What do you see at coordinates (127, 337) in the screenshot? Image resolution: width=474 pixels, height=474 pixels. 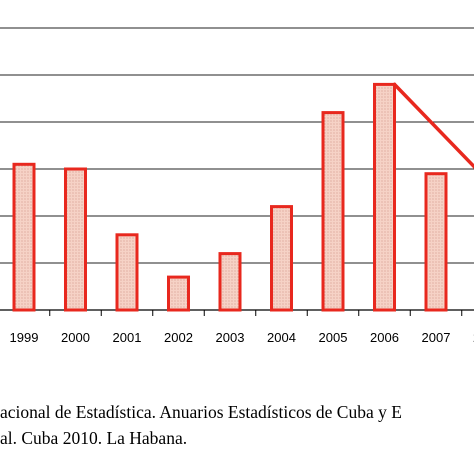 I see `x-tick-label-2001: 2001` at bounding box center [127, 337].